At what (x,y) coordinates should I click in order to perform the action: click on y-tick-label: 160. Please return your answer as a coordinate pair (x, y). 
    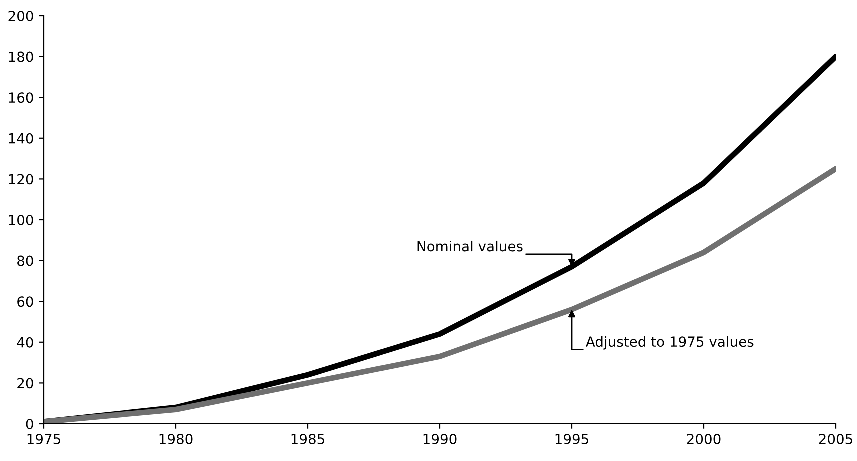
    Looking at the image, I should click on (21, 98).